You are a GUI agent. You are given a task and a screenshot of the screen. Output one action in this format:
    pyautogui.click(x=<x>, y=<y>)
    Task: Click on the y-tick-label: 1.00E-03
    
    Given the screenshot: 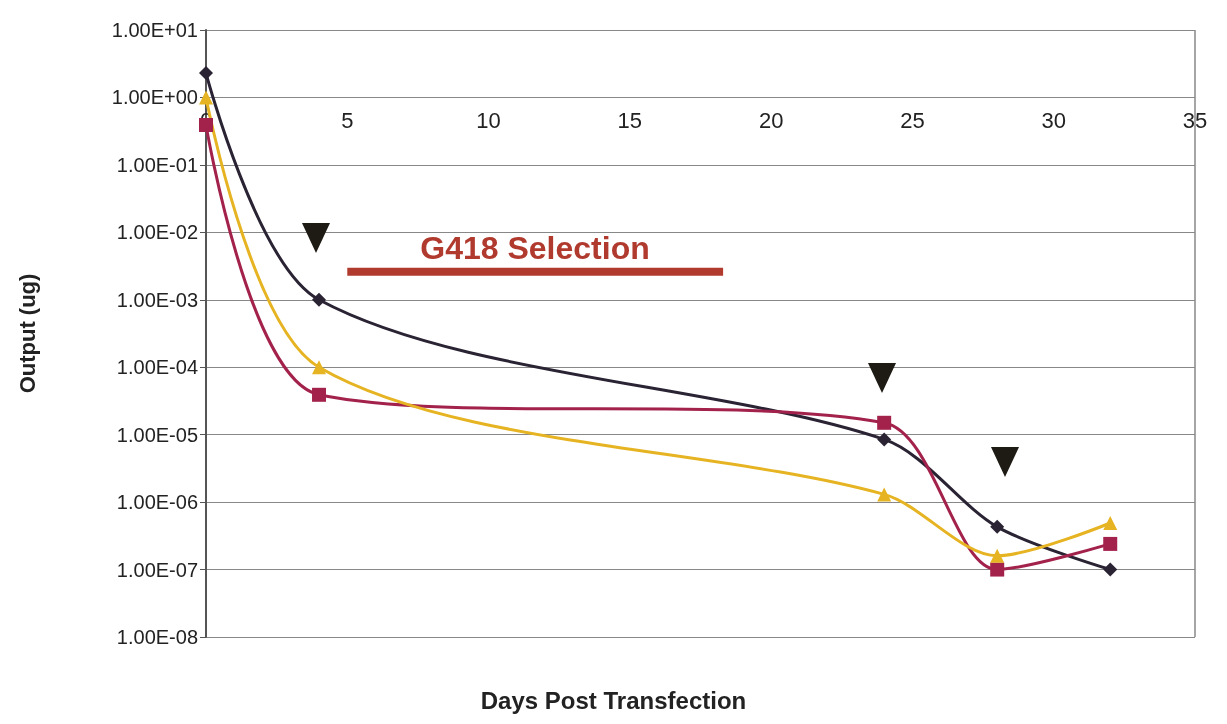 What is the action you would take?
    pyautogui.click(x=157, y=299)
    